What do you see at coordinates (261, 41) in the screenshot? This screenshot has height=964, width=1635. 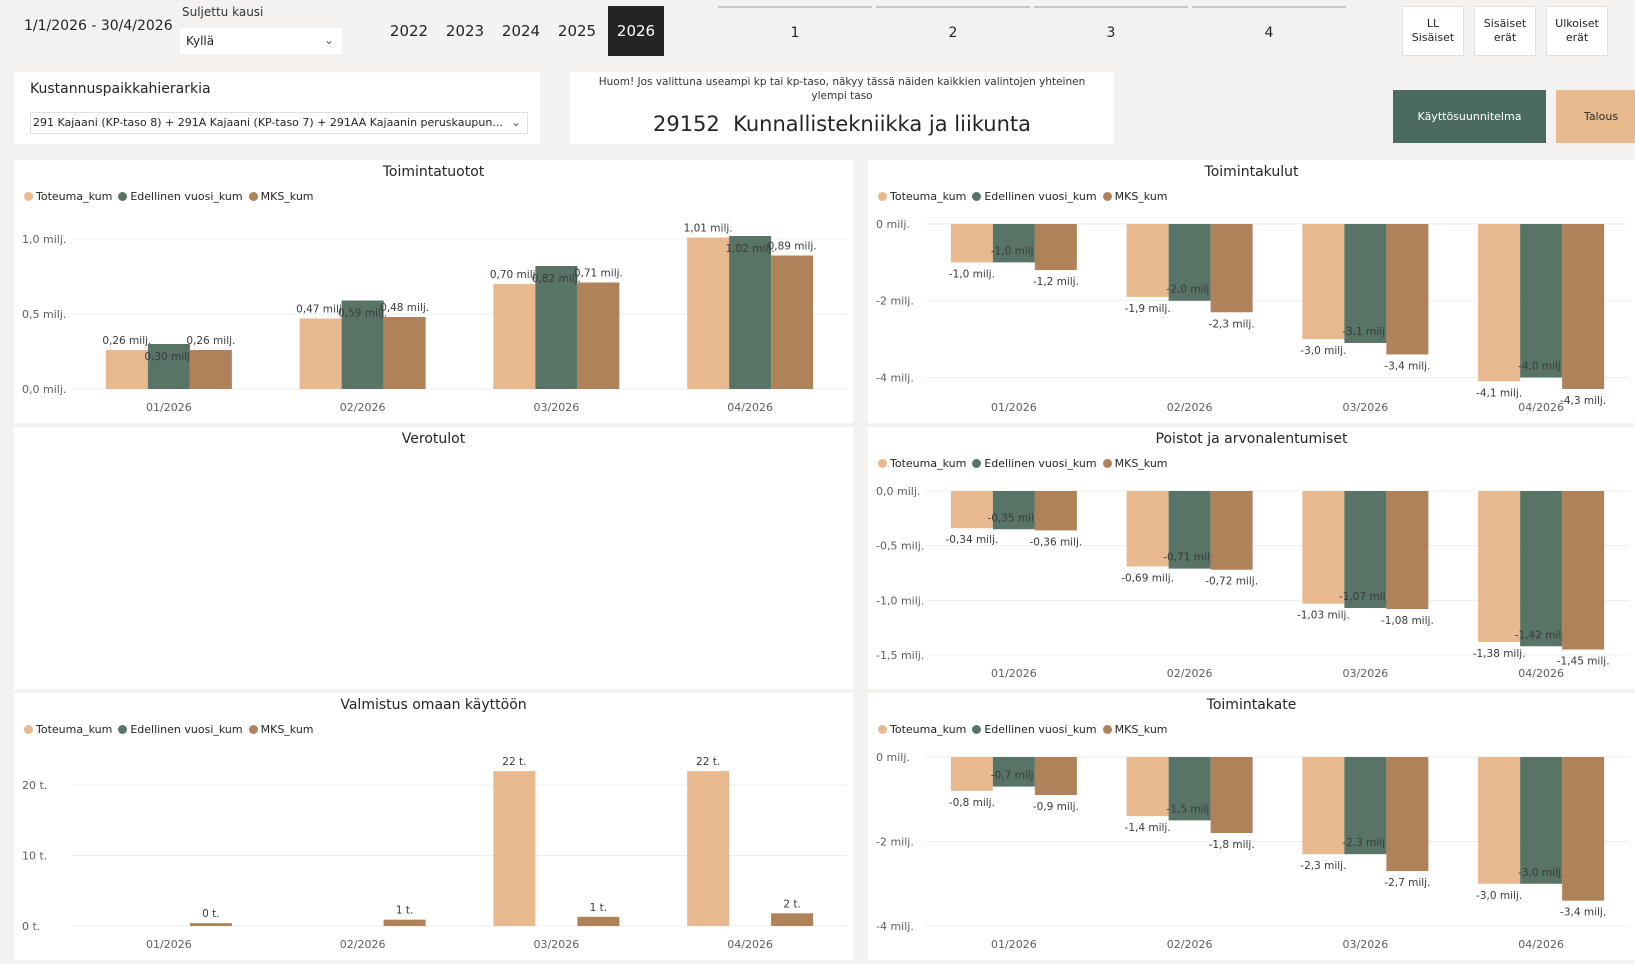 I see `closed-period-select: Kyllä ⌄` at bounding box center [261, 41].